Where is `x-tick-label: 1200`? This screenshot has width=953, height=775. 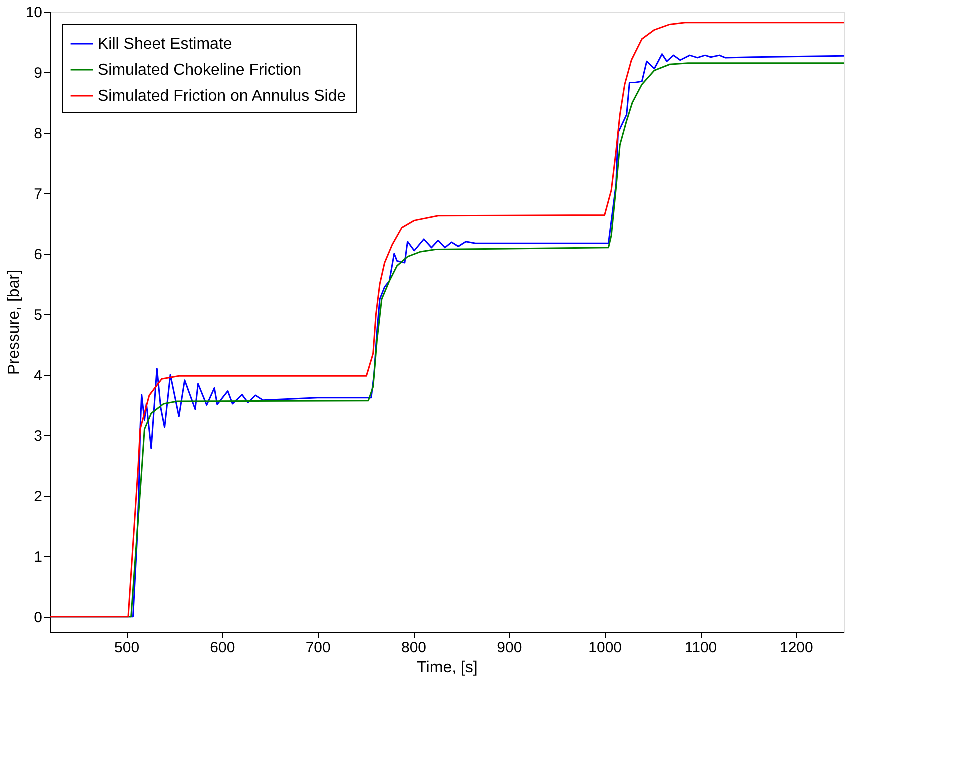
x-tick-label: 1200 is located at coordinates (797, 648).